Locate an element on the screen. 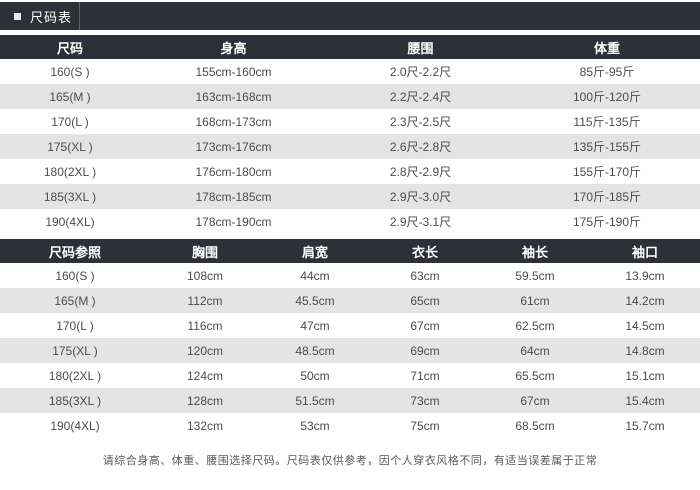 Image resolution: width=700 pixels, height=490 pixels. table-cell: 2.9尺-3.1尺 is located at coordinates (420, 222).